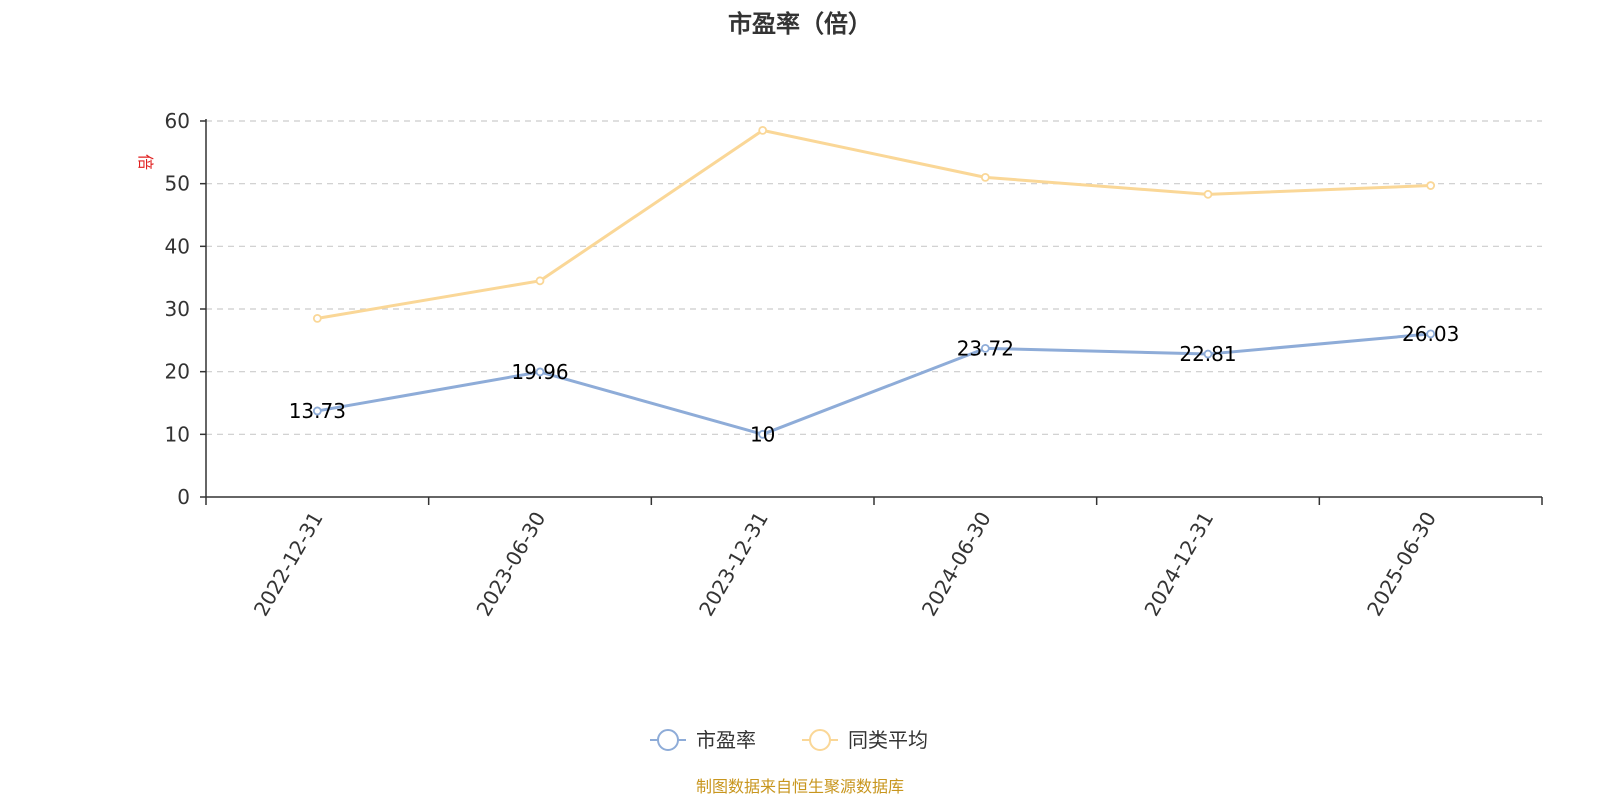 This screenshot has width=1600, height=800. I want to click on legend-label: 市盈率, so click(726, 740).